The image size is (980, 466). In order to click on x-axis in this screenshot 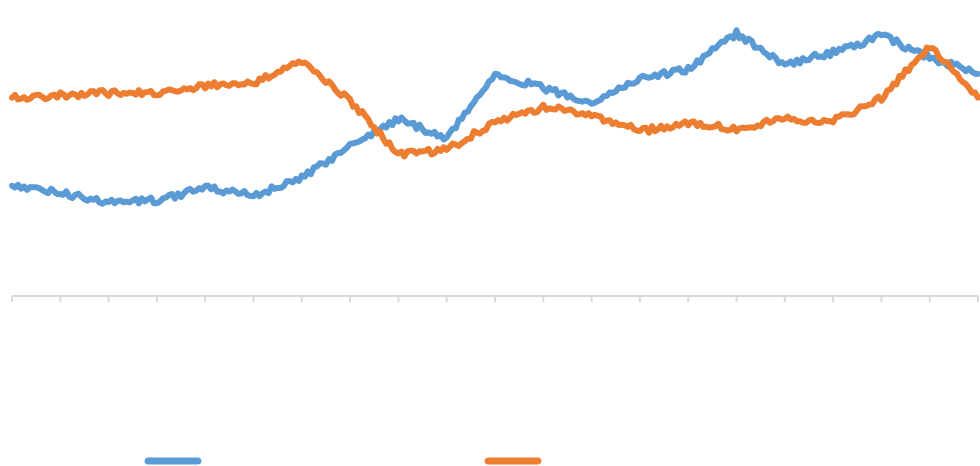, I will do `click(495, 298)`.